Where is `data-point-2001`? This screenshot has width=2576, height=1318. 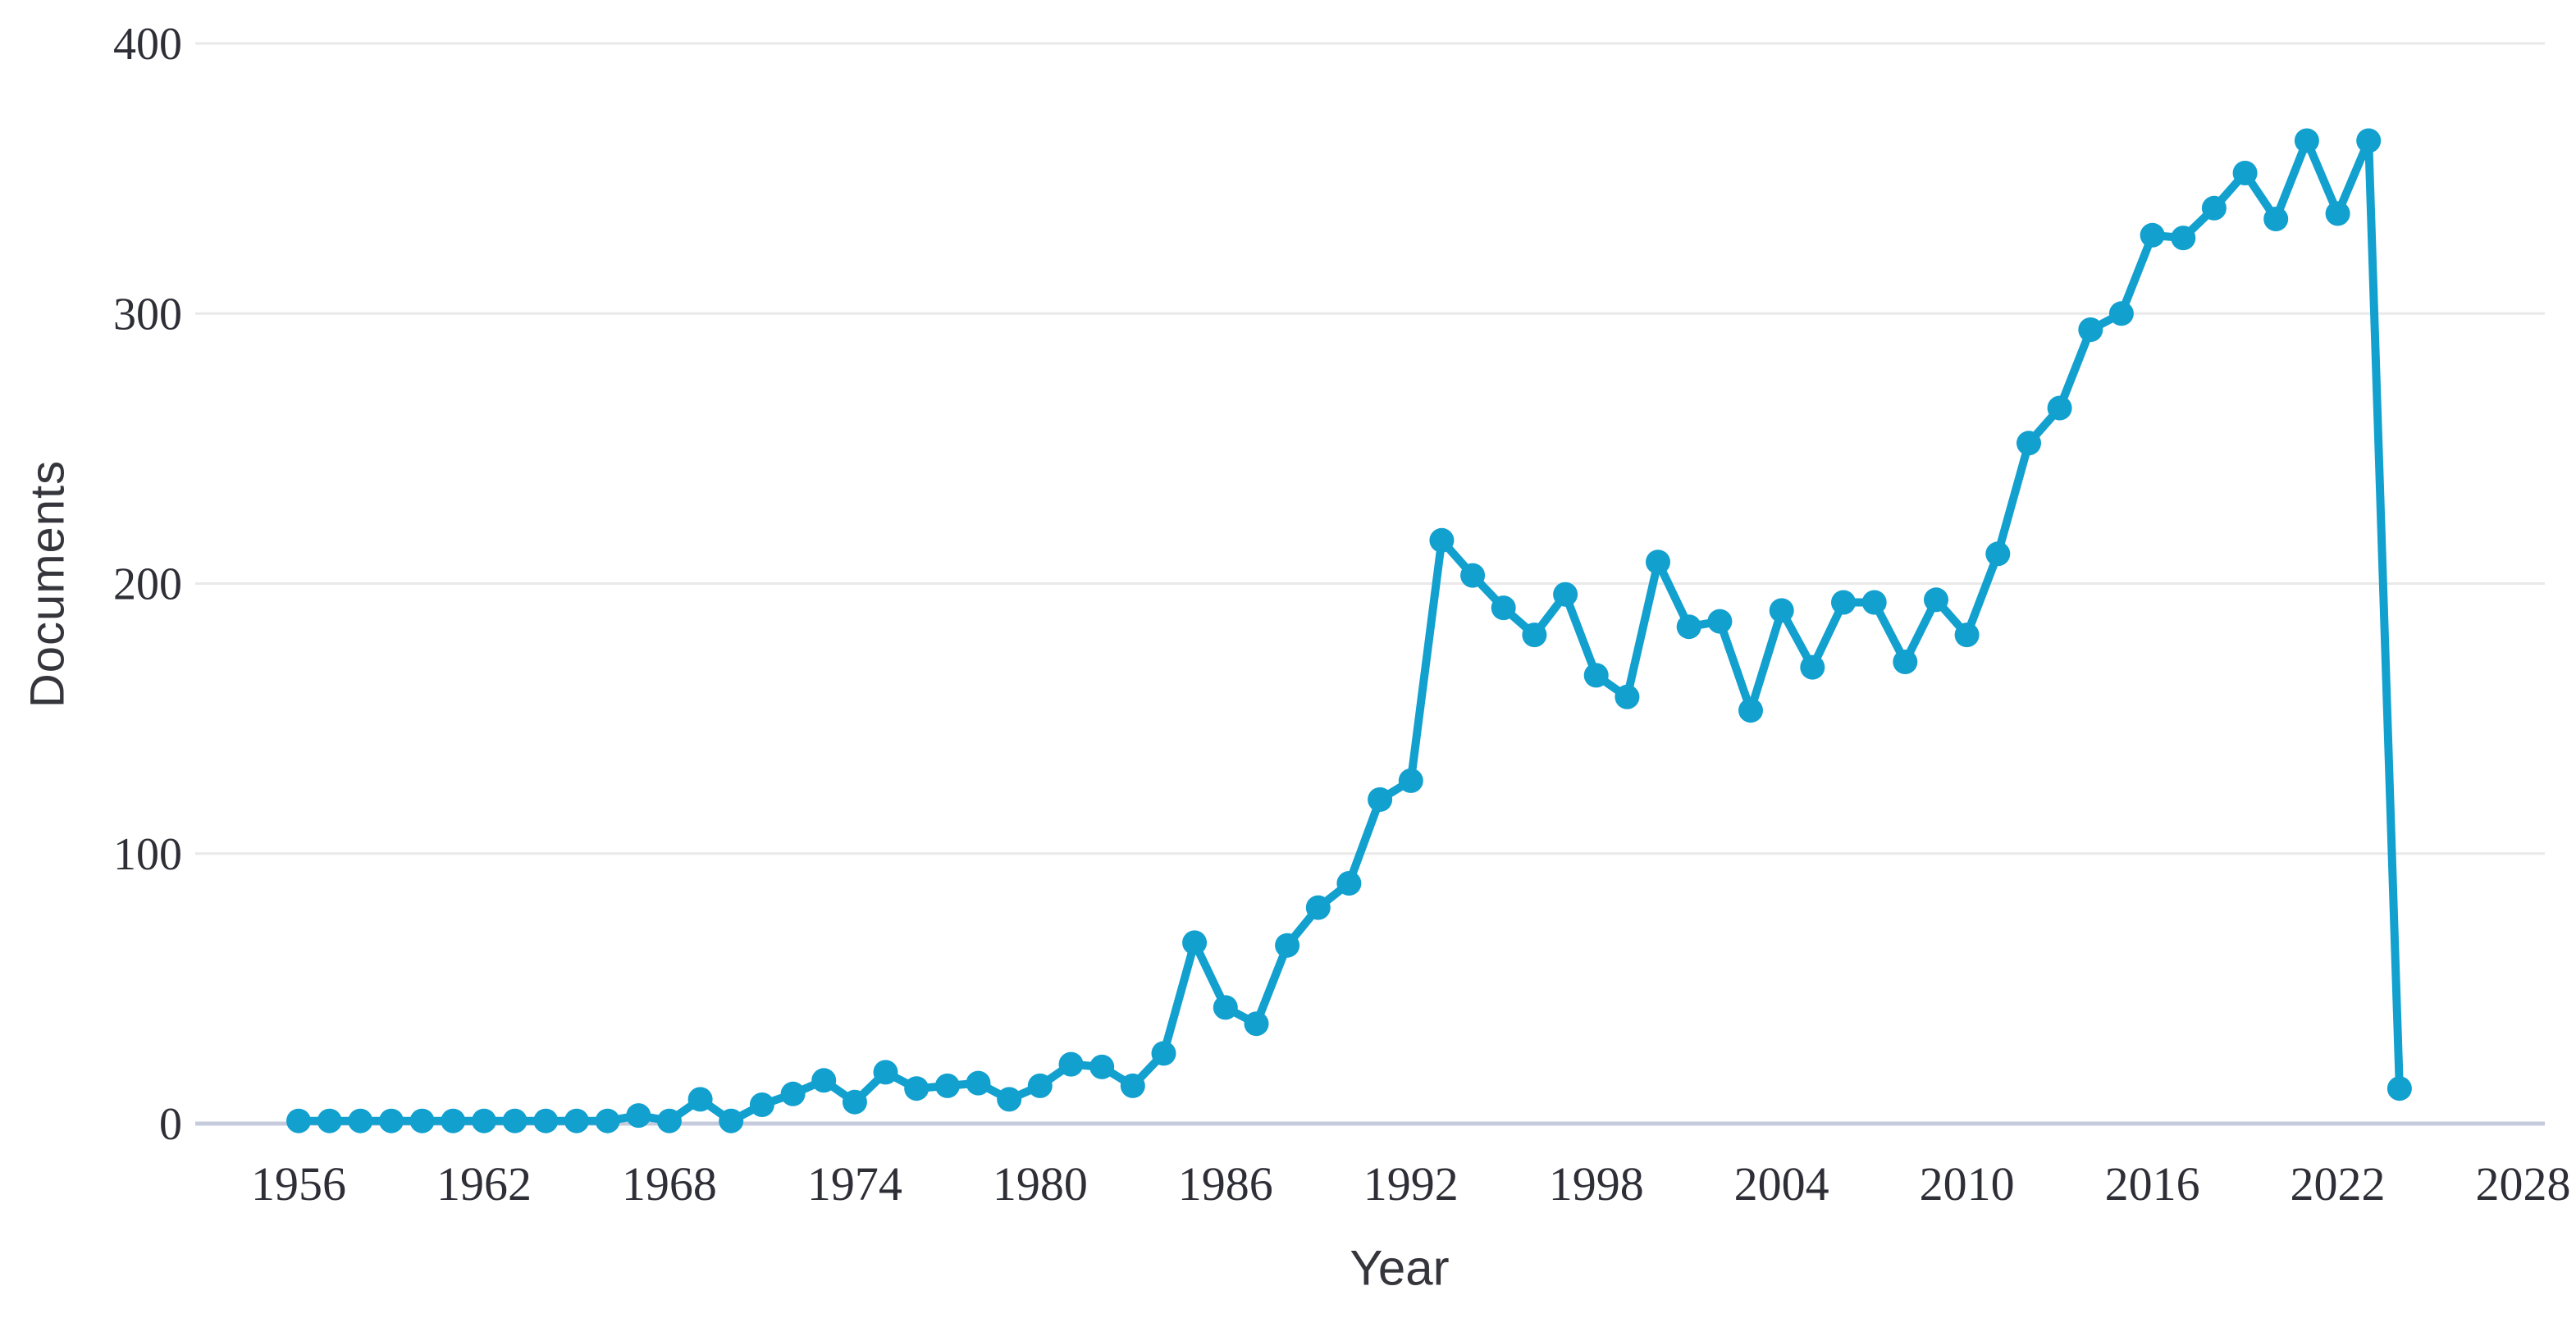 data-point-2001 is located at coordinates (1689, 627).